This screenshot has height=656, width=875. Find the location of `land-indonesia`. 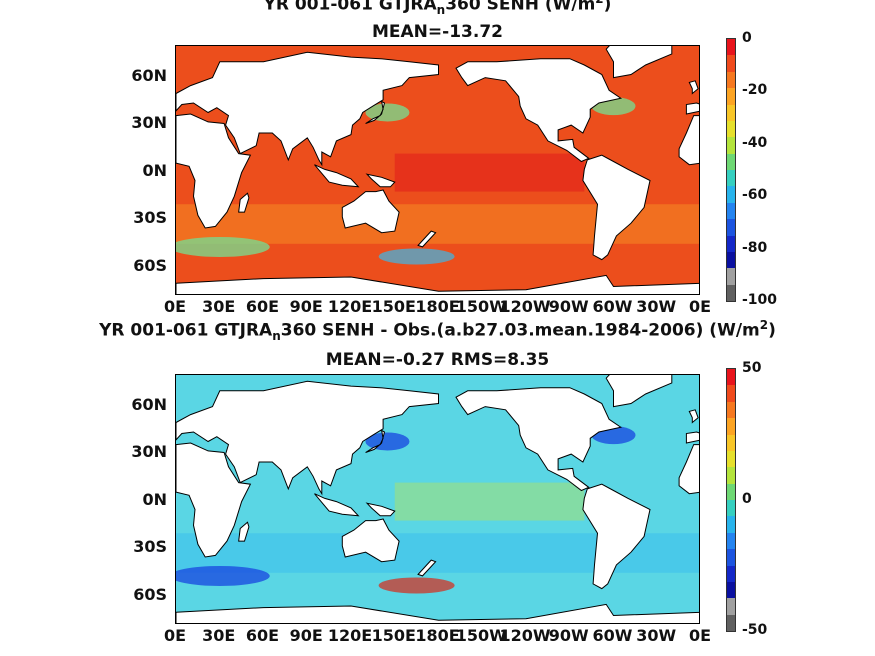

land-indonesia is located at coordinates (337, 505).